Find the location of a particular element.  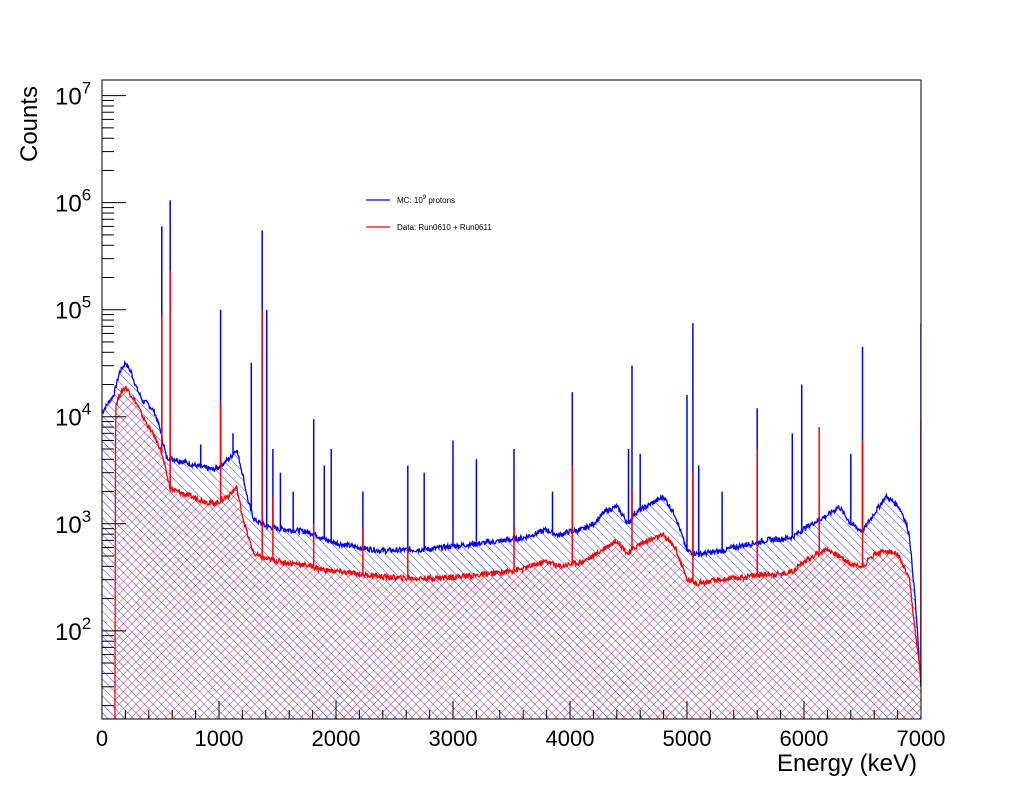

legend: MC: 109 protons Data: Run0610 + Run0611 is located at coordinates (429, 213).